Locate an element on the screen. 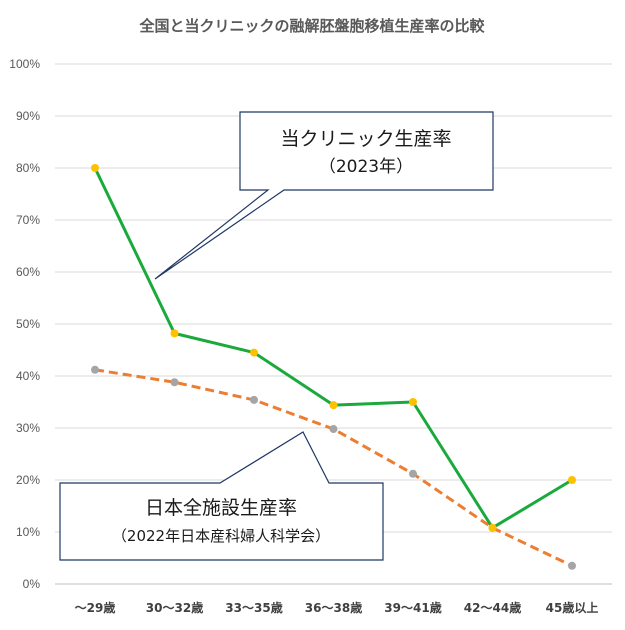  y-tick-label: 20% is located at coordinates (28, 480).